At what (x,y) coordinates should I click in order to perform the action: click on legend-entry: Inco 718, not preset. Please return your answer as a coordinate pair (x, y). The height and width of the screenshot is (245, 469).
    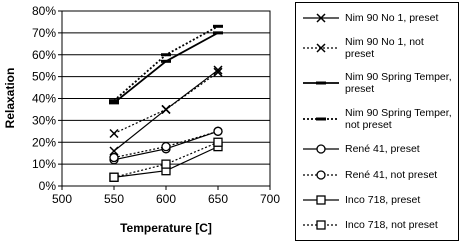
    Looking at the image, I should click on (377, 225).